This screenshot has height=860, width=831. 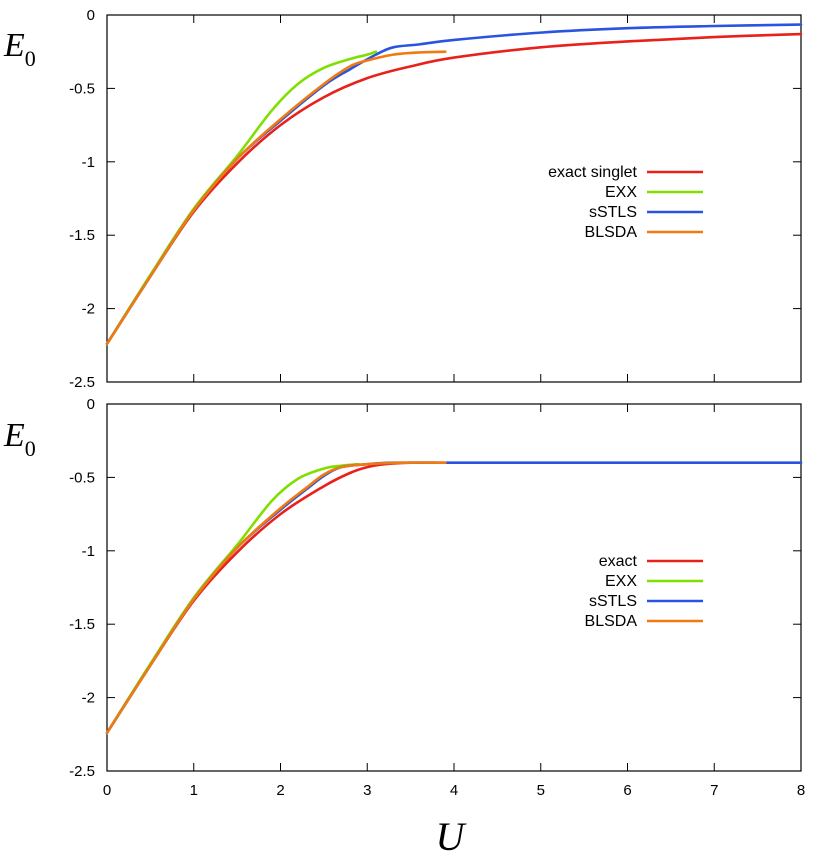 What do you see at coordinates (714, 790) in the screenshot?
I see `bottom-x-tick-label: 7` at bounding box center [714, 790].